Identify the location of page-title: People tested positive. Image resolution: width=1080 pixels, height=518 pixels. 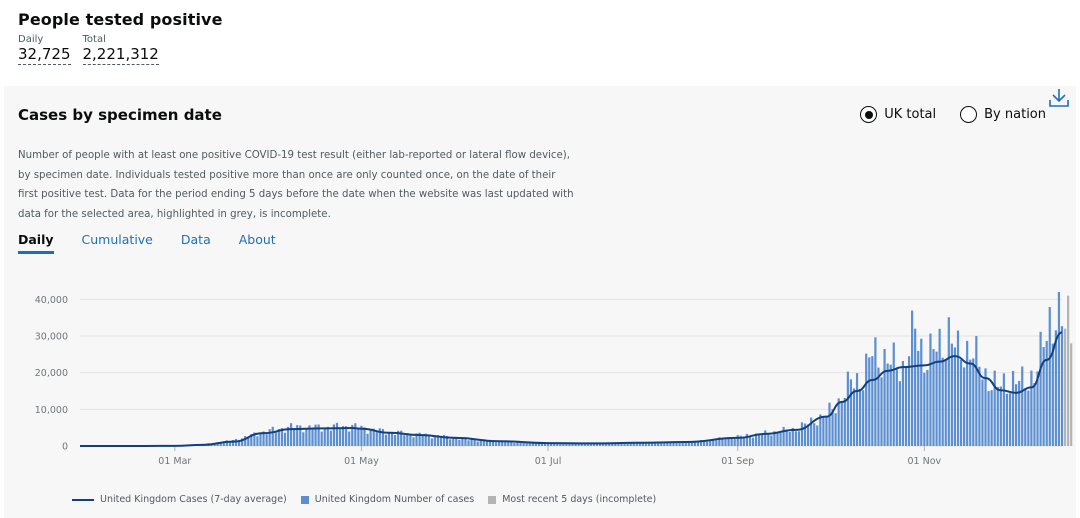
(120, 19).